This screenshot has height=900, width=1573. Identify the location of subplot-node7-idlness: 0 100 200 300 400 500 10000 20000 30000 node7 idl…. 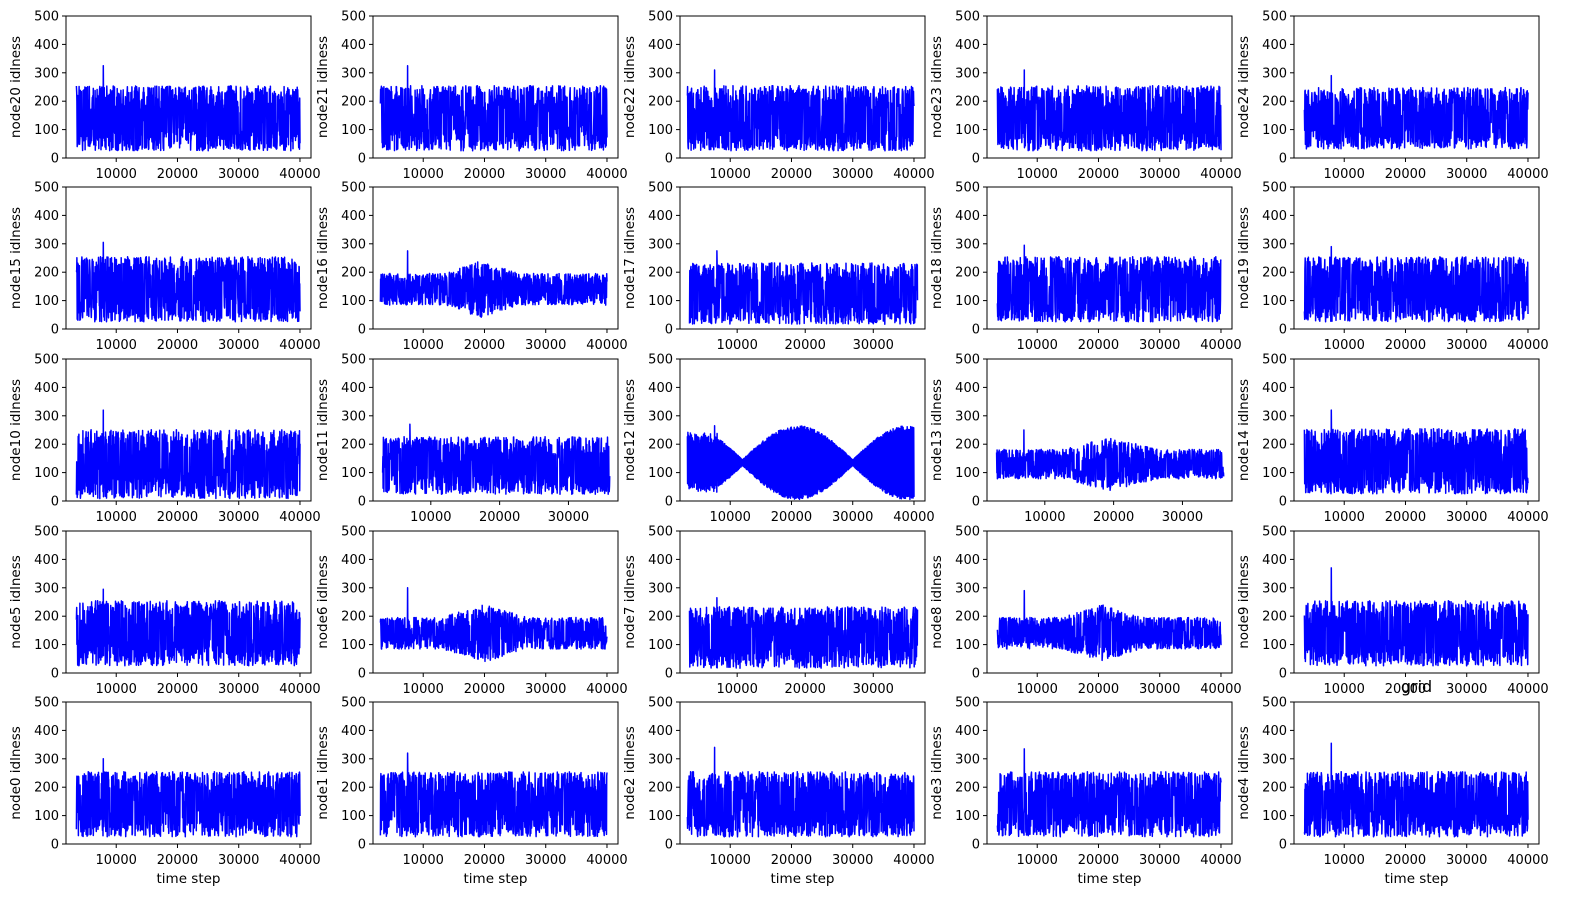
(773, 611).